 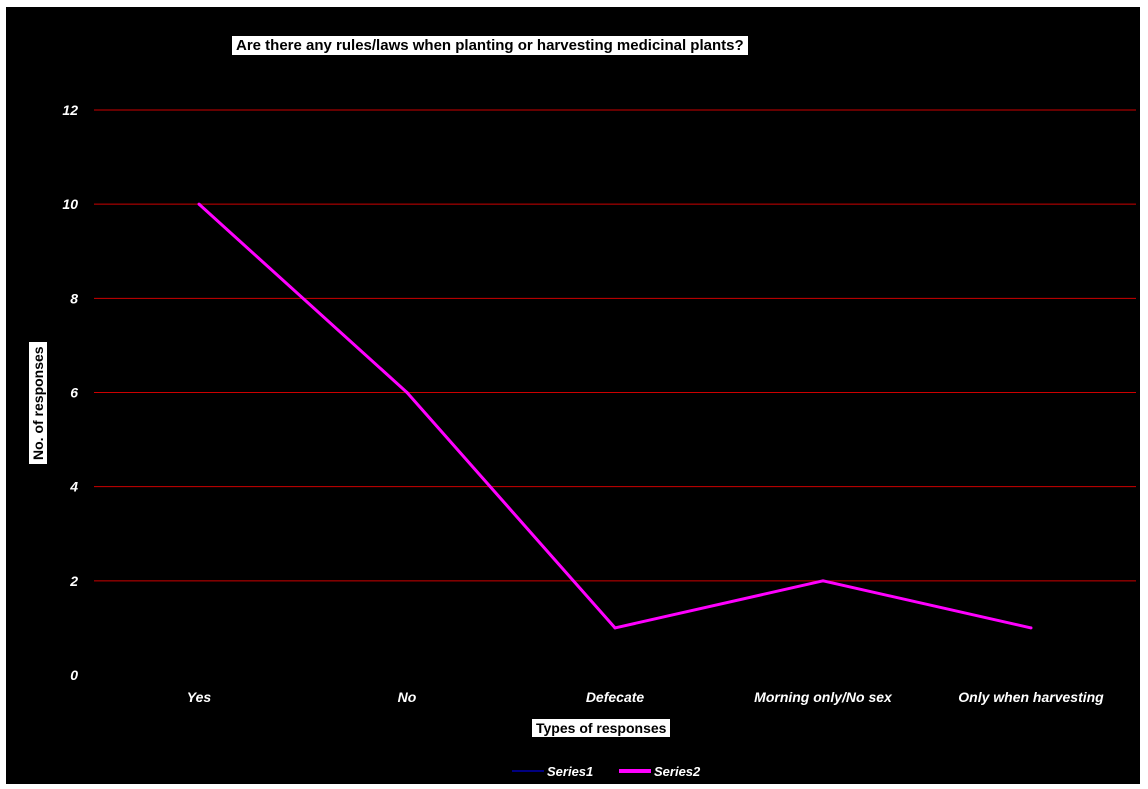 What do you see at coordinates (199, 697) in the screenshot?
I see `x-tick-label: Yes` at bounding box center [199, 697].